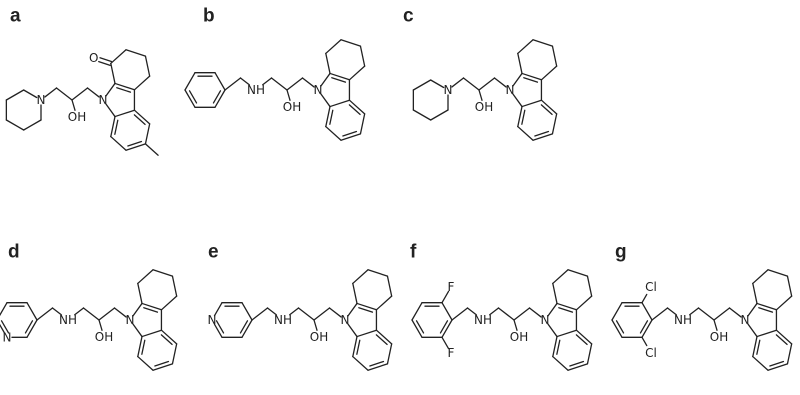  Describe the element at coordinates (451, 353) in the screenshot. I see `atom-label: F` at that location.